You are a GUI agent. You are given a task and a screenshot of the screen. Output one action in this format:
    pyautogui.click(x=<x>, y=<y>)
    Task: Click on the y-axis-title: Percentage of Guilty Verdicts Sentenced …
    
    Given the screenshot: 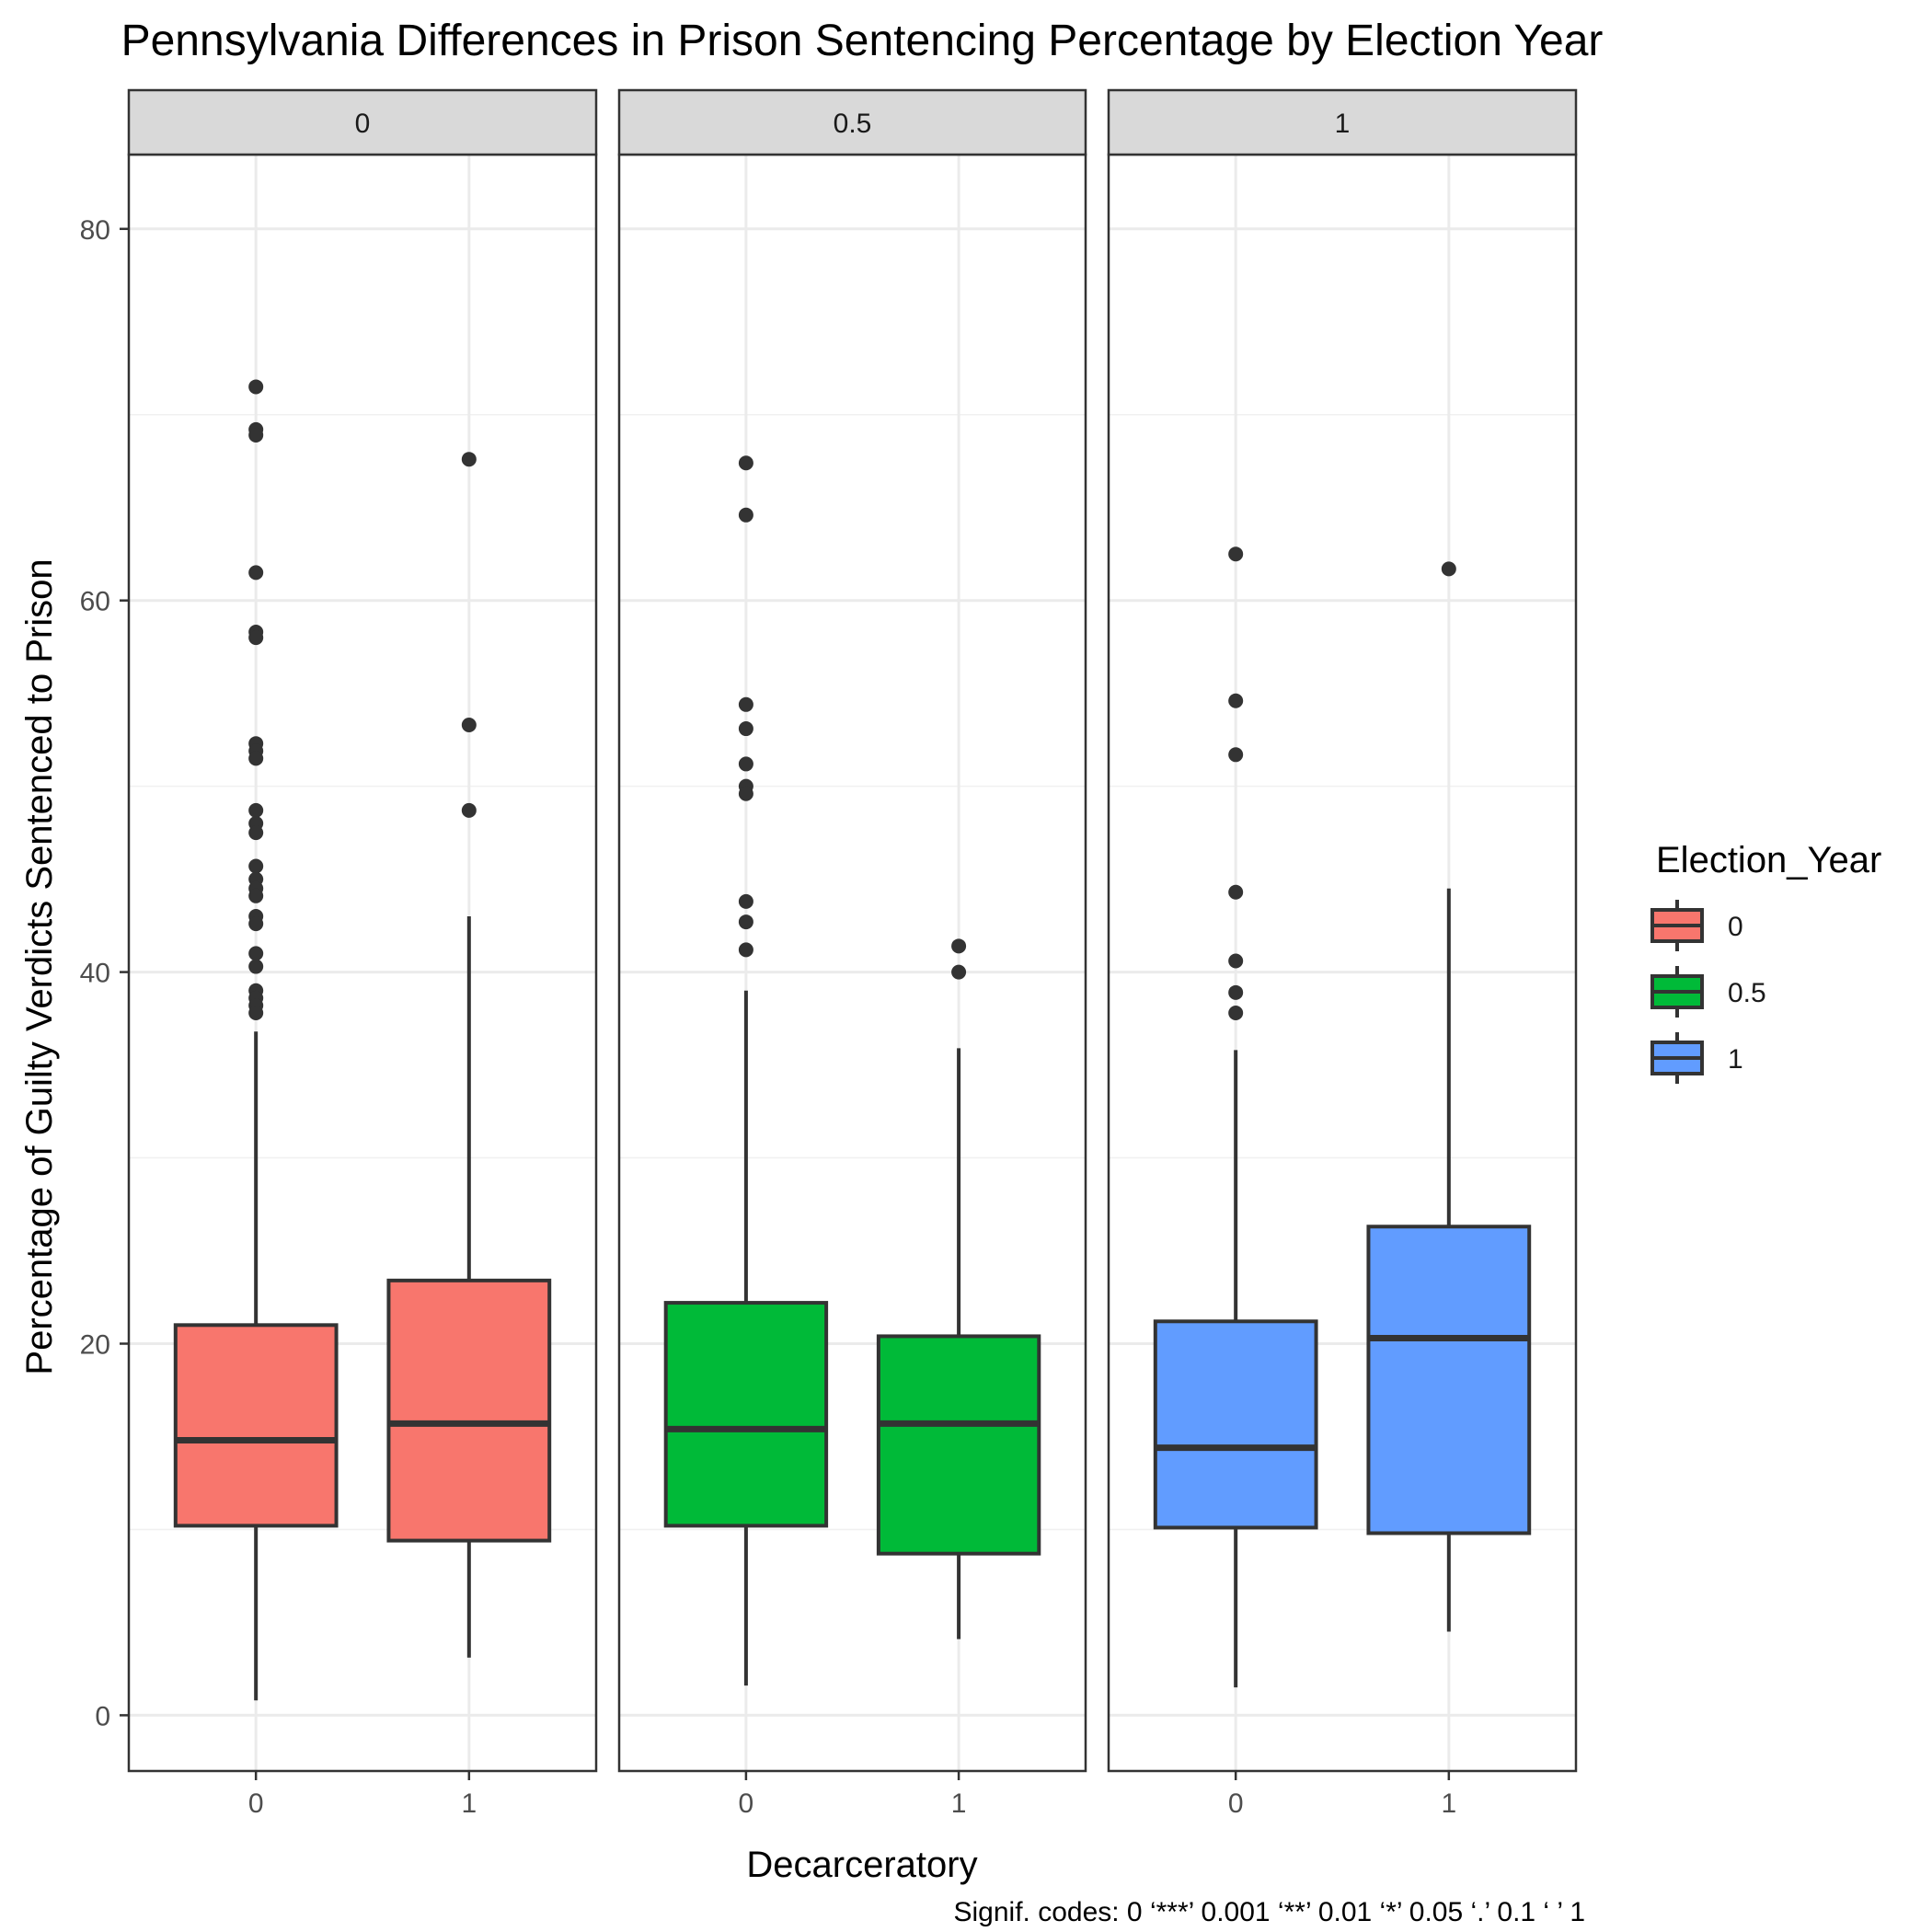 What is the action you would take?
    pyautogui.click(x=39, y=966)
    